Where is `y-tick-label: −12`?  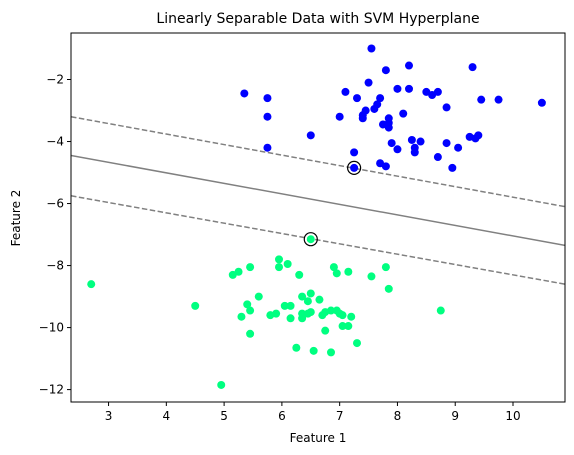
y-tick-label: −12 is located at coordinates (51, 390).